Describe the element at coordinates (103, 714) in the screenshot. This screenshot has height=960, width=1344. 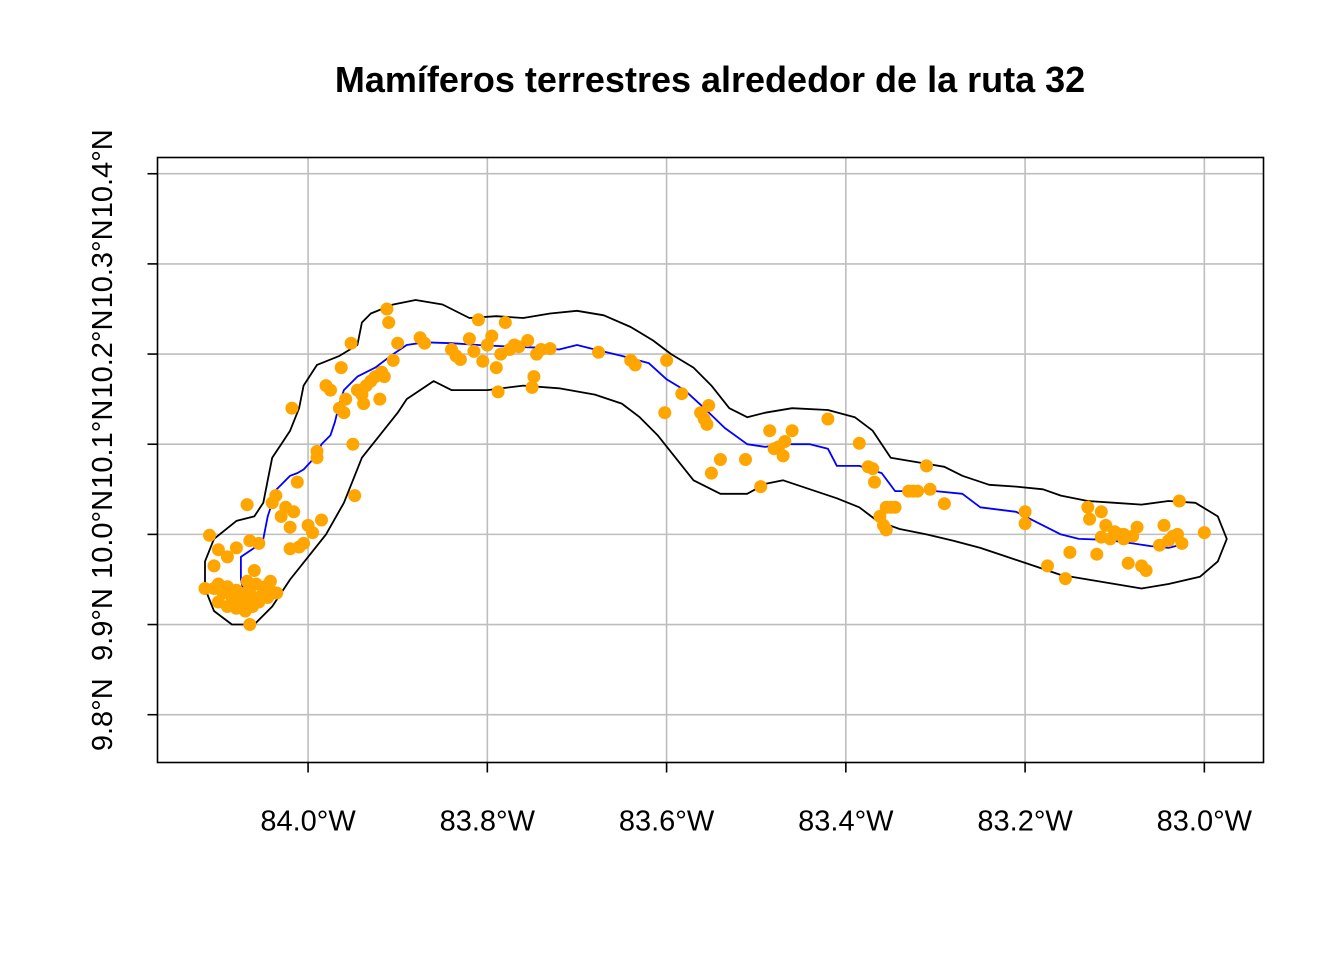
I see `y-tick-label: 9.8°N` at that location.